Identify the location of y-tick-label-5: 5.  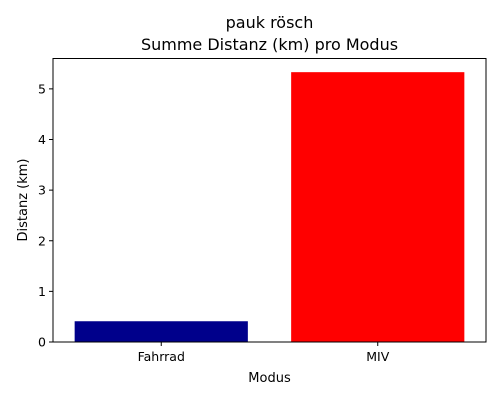
(42, 88).